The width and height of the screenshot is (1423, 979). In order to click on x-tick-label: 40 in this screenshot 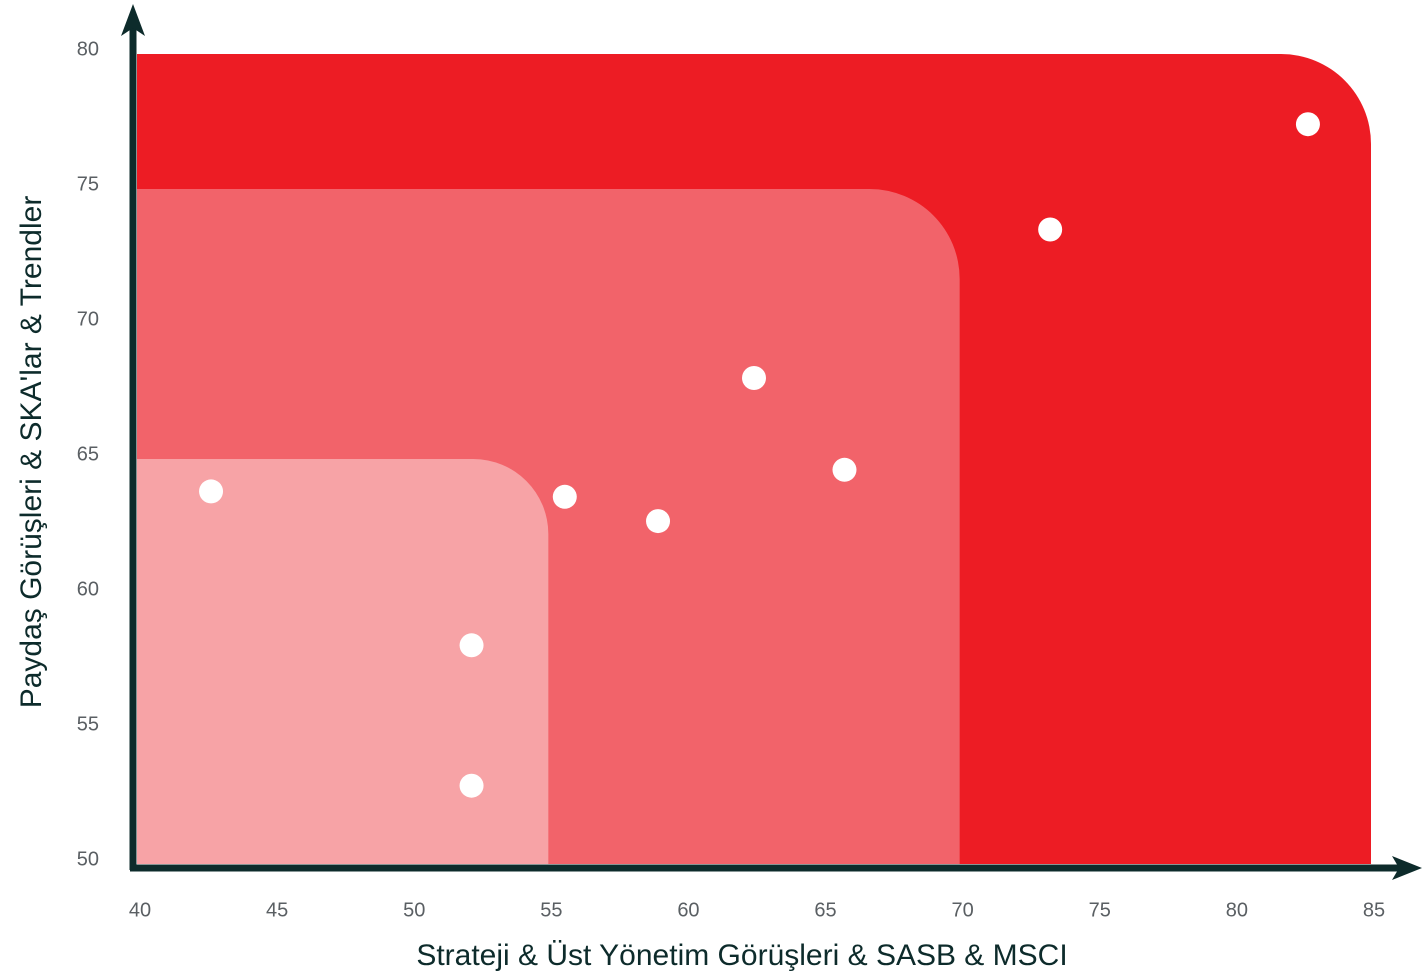, I will do `click(140, 910)`.